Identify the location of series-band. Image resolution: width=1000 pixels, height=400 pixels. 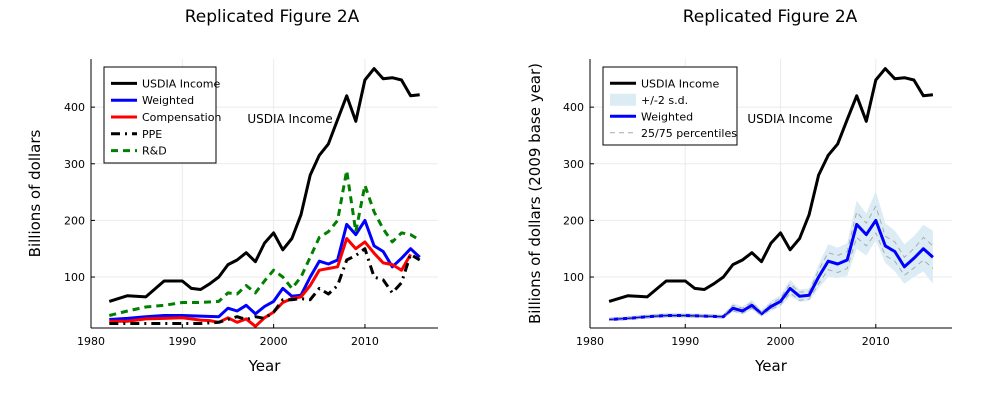
(771, 256).